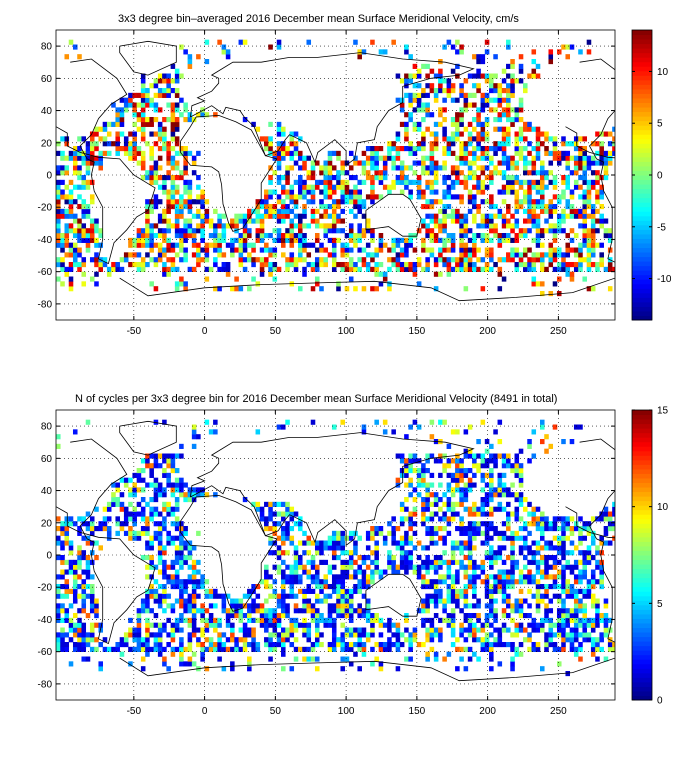 Image resolution: width=696 pixels, height=760 pixels. I want to click on top-colorbar-segment, so click(642, 105).